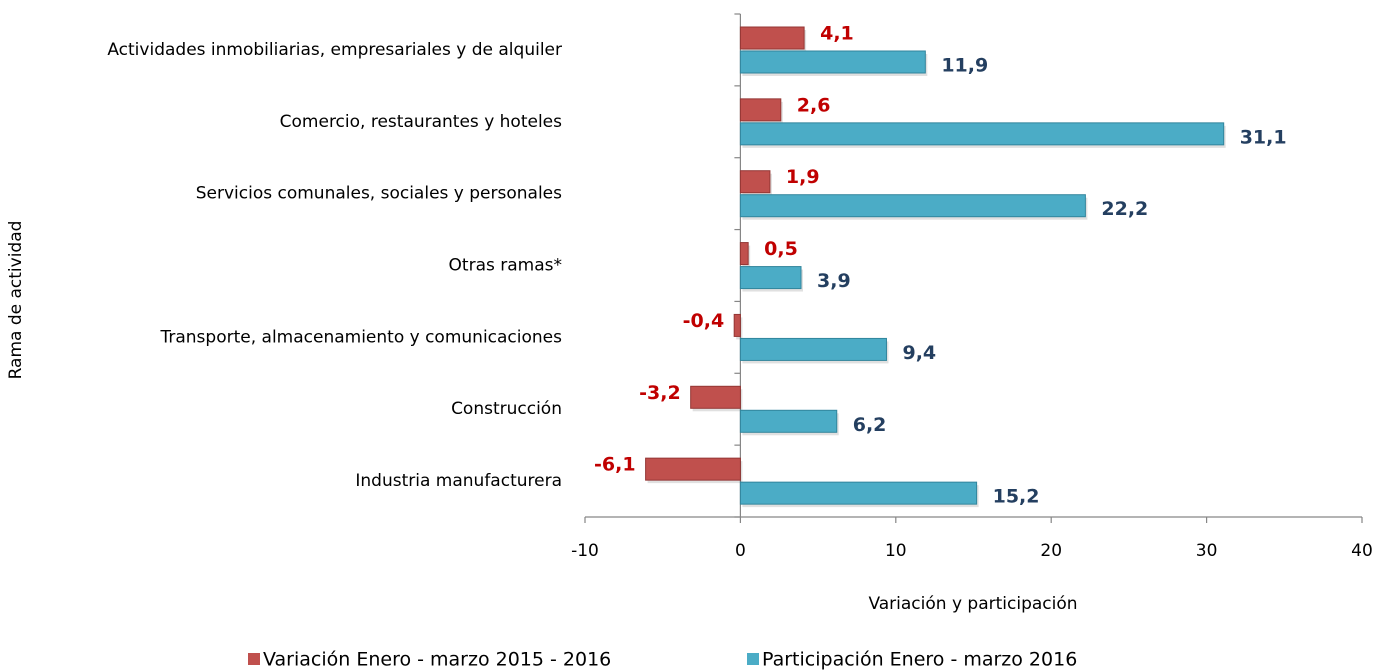 This screenshot has width=1378, height=671. I want to click on value-label: 3,9, so click(834, 281).